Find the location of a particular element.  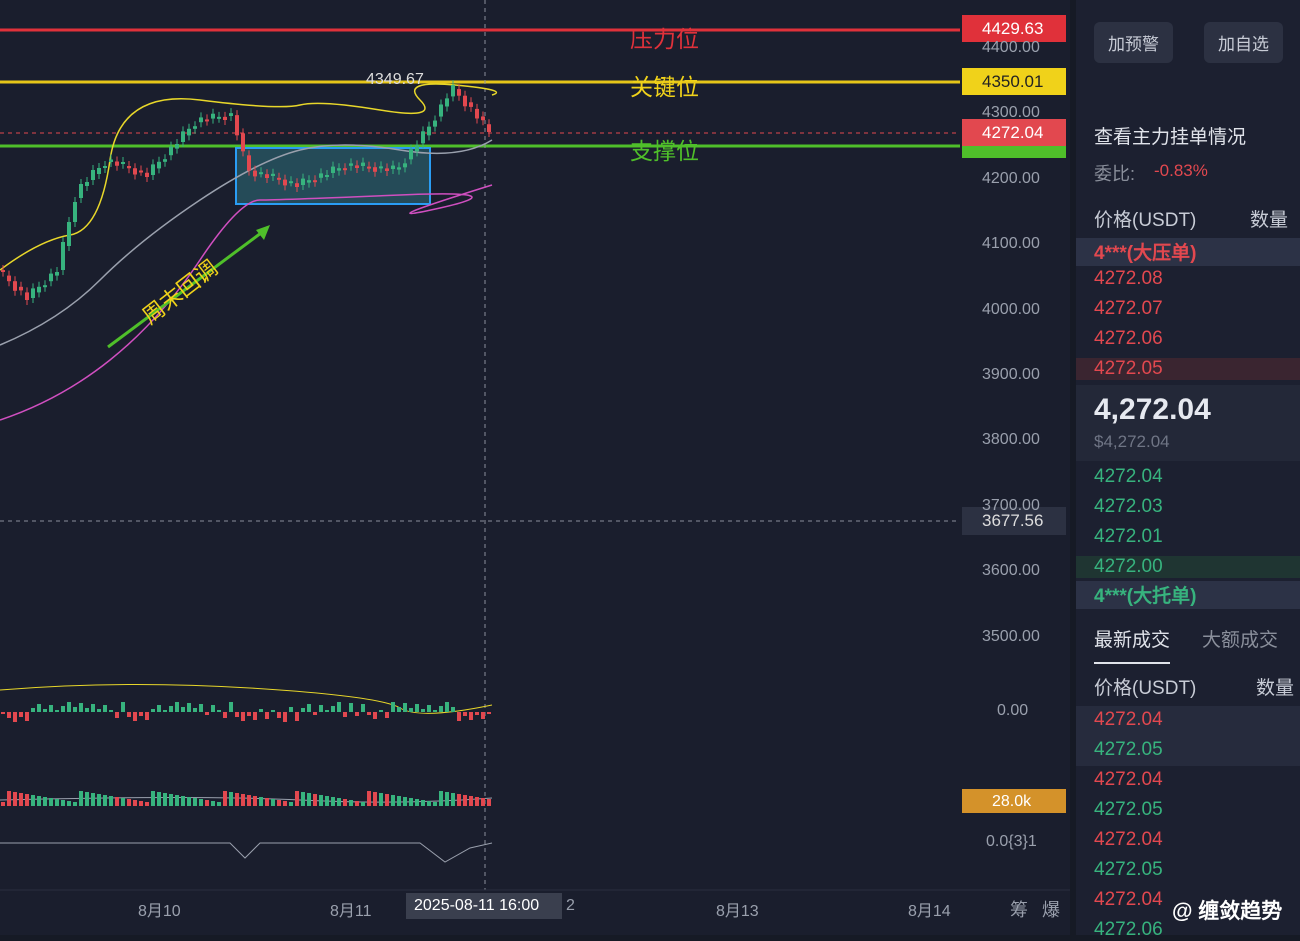

time-label: 2 is located at coordinates (570, 905).